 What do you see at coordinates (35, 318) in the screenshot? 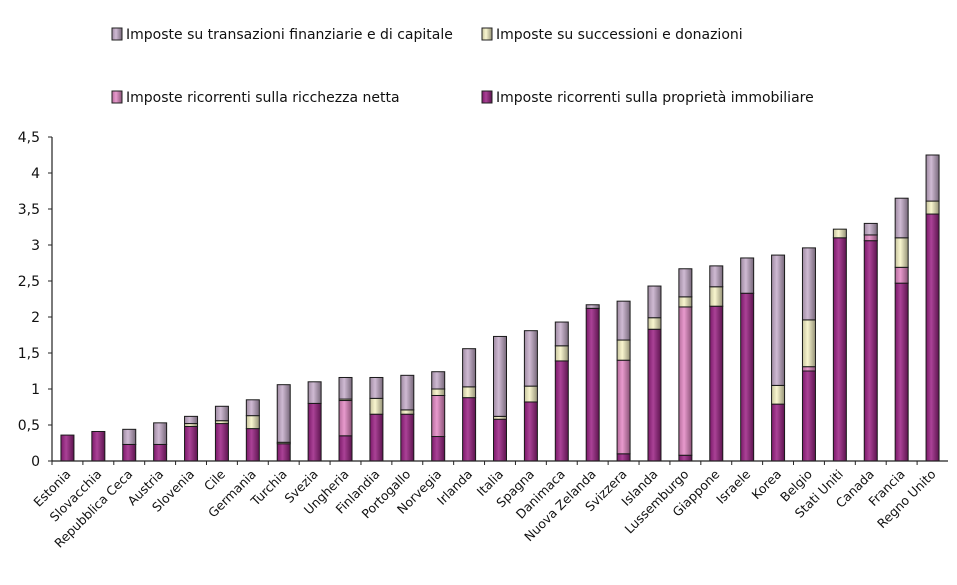
I see `y-tick-label: 2` at bounding box center [35, 318].